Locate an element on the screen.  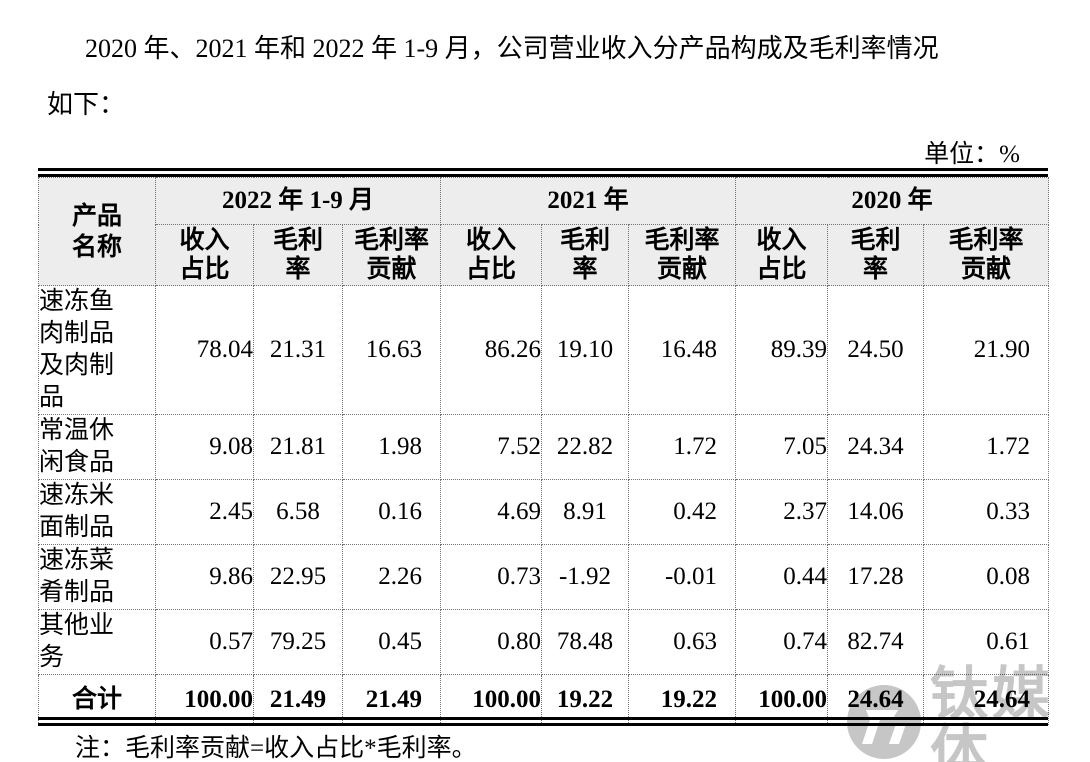
table-cell: 0.42 is located at coordinates (682, 512).